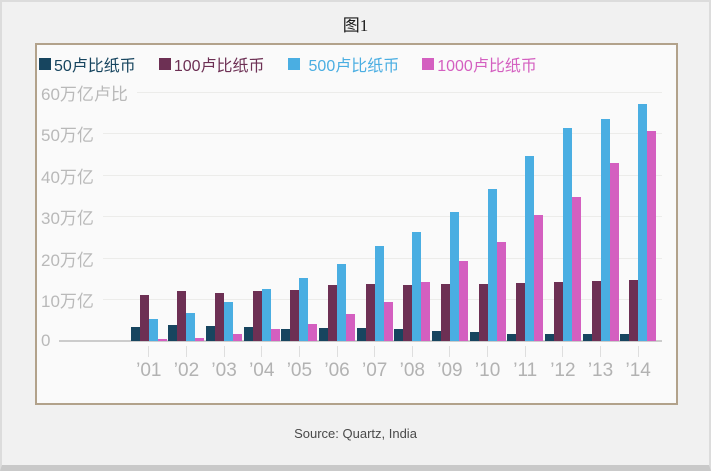  I want to click on x-axis-label: ’08, so click(412, 370).